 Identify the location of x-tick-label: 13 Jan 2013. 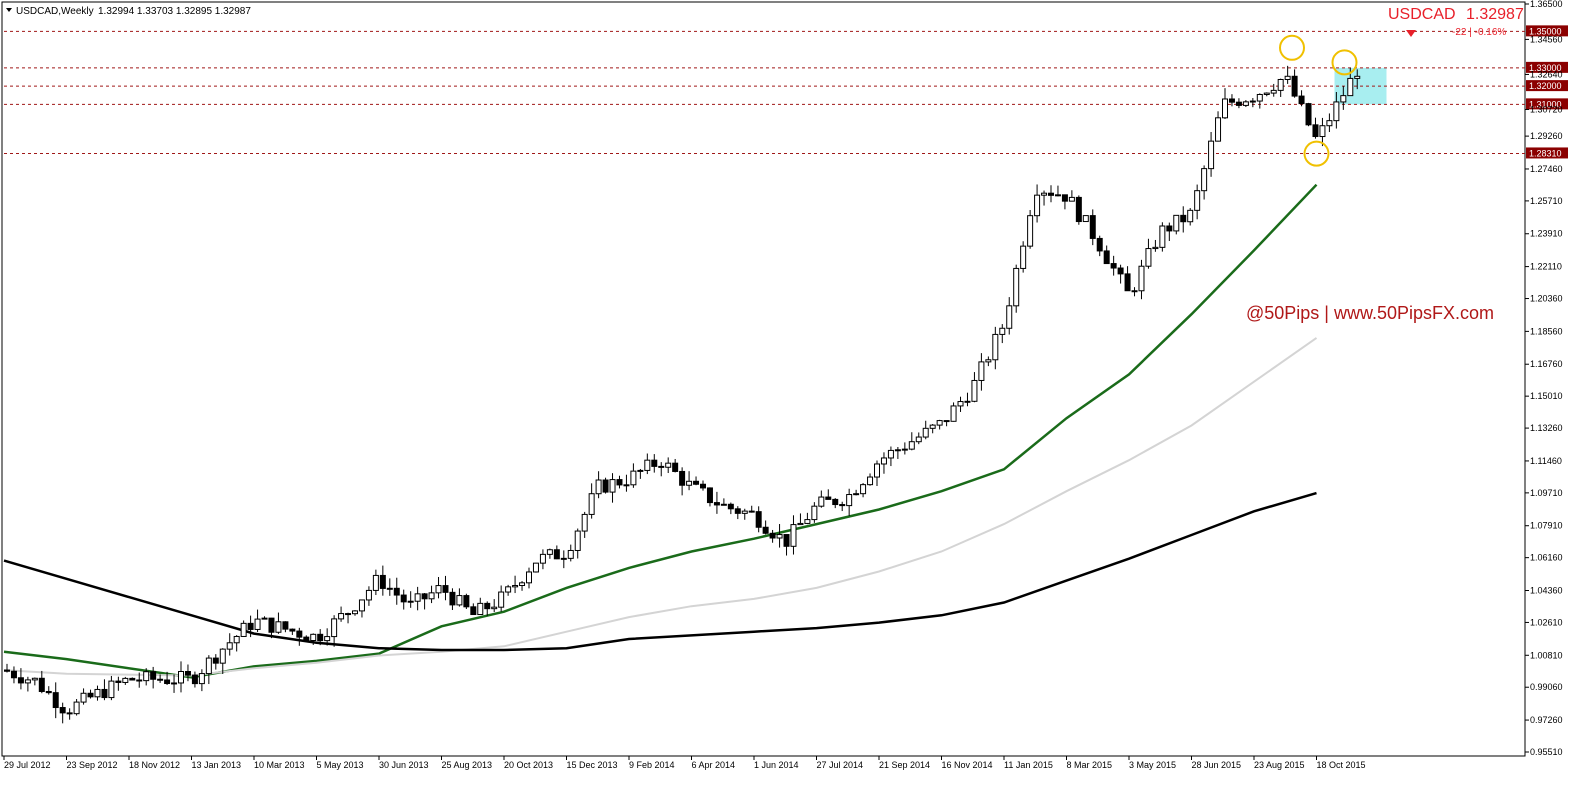
(217, 765).